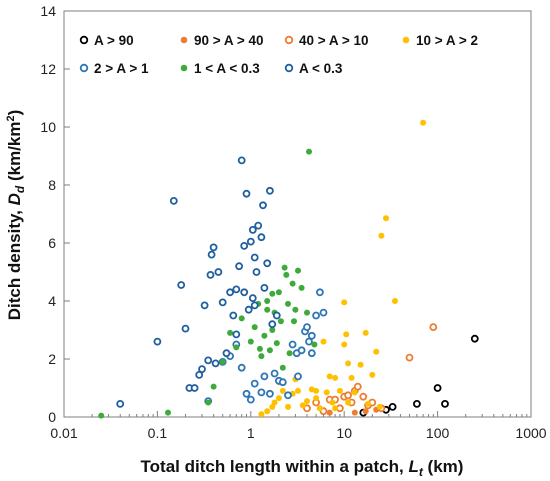 The height and width of the screenshot is (481, 550). Describe the element at coordinates (114, 40) in the screenshot. I see `legend-label: A > 90` at that location.